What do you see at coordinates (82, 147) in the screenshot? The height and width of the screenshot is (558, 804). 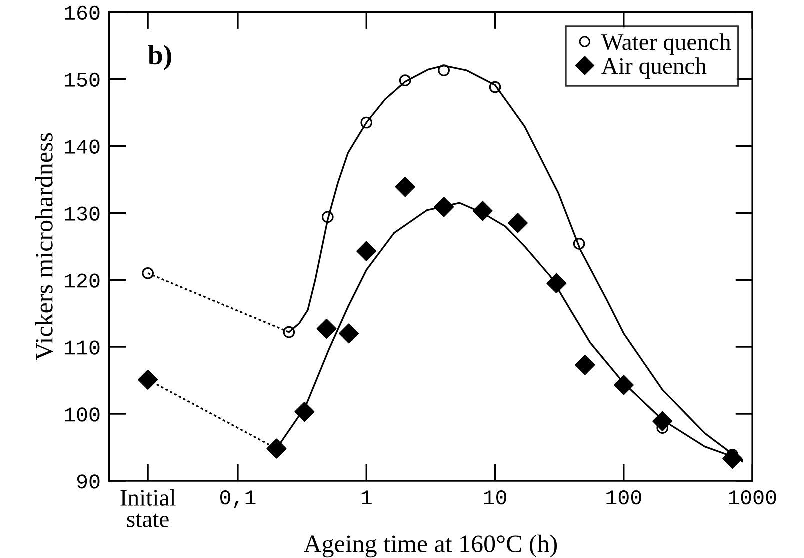 I see `y-tick-label: 140` at bounding box center [82, 147].